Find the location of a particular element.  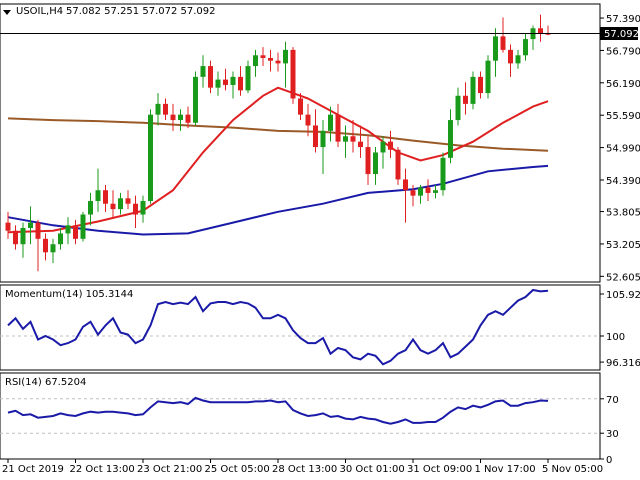

time-tick-label: 22 Oct 13:00 is located at coordinates (102, 469).